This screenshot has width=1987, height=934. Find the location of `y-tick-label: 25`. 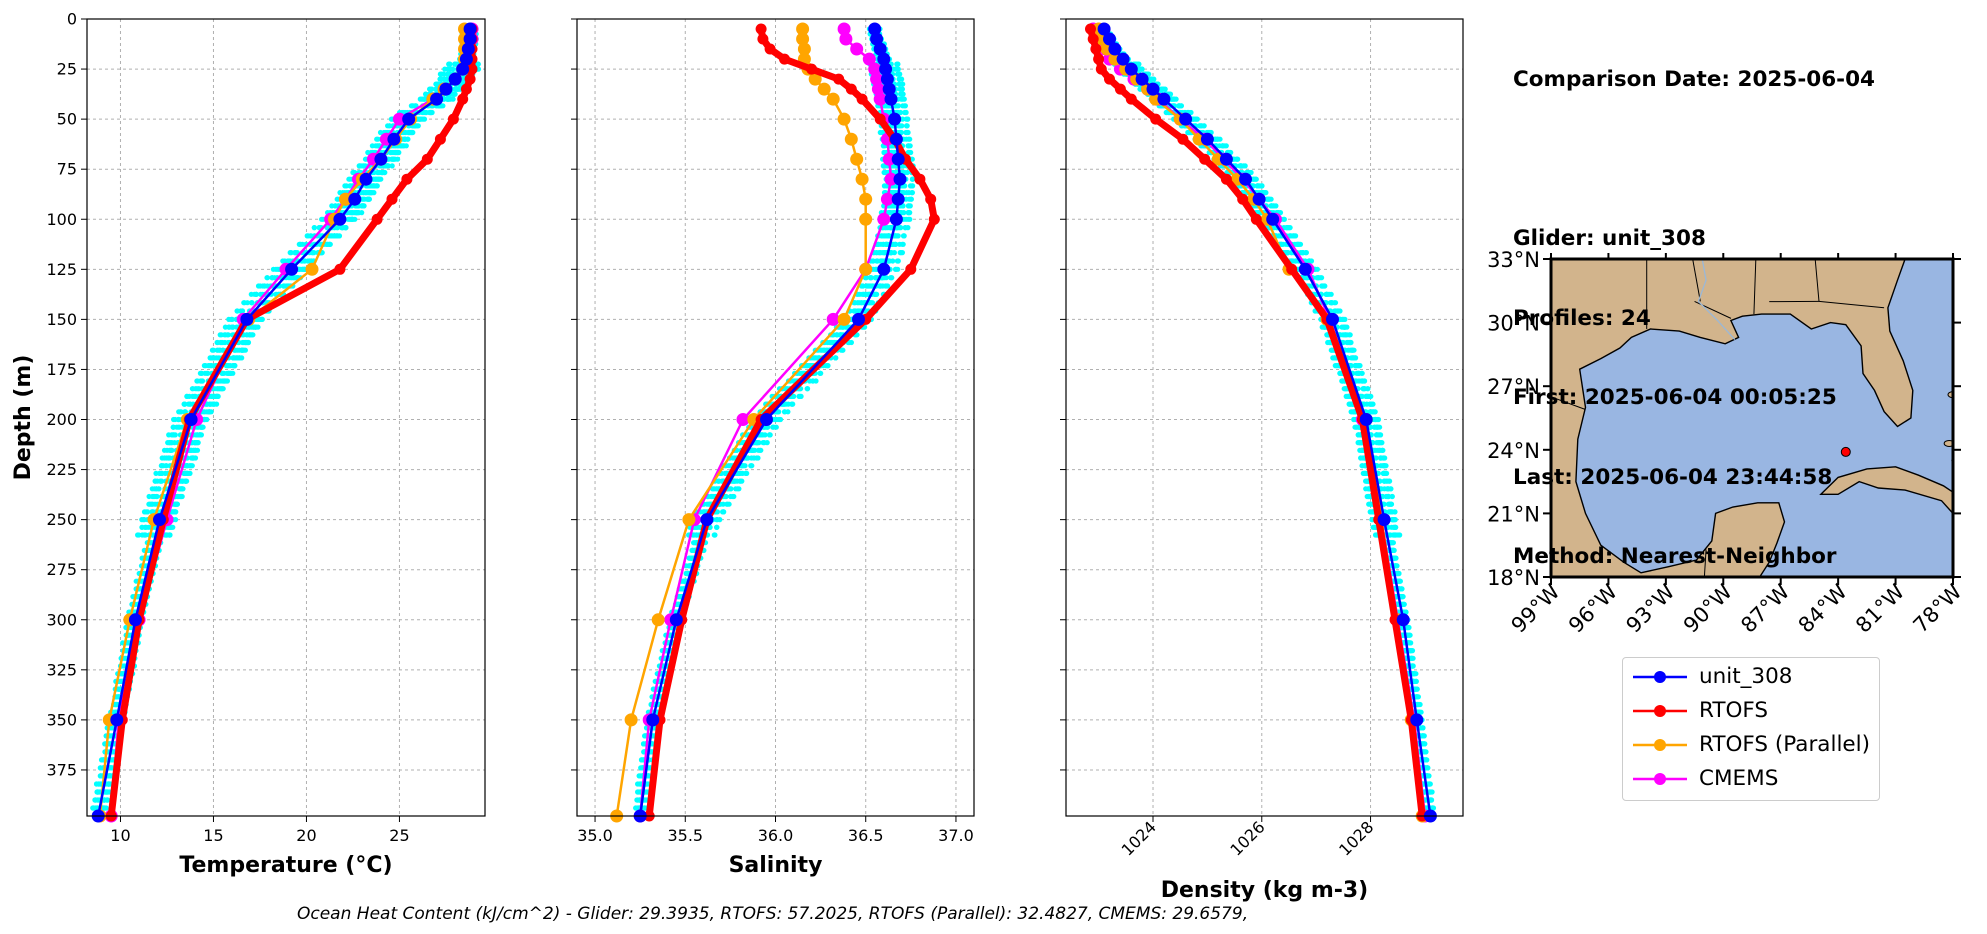

y-tick-label: 25 is located at coordinates (67, 69).